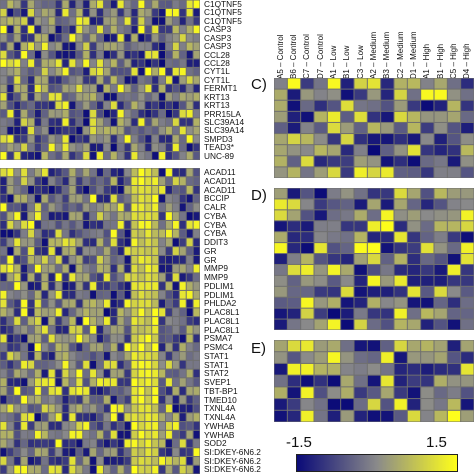 The width and height of the screenshot is (474, 474). What do you see at coordinates (220, 172) in the screenshot?
I see `row-label: ACAD11` at bounding box center [220, 172].